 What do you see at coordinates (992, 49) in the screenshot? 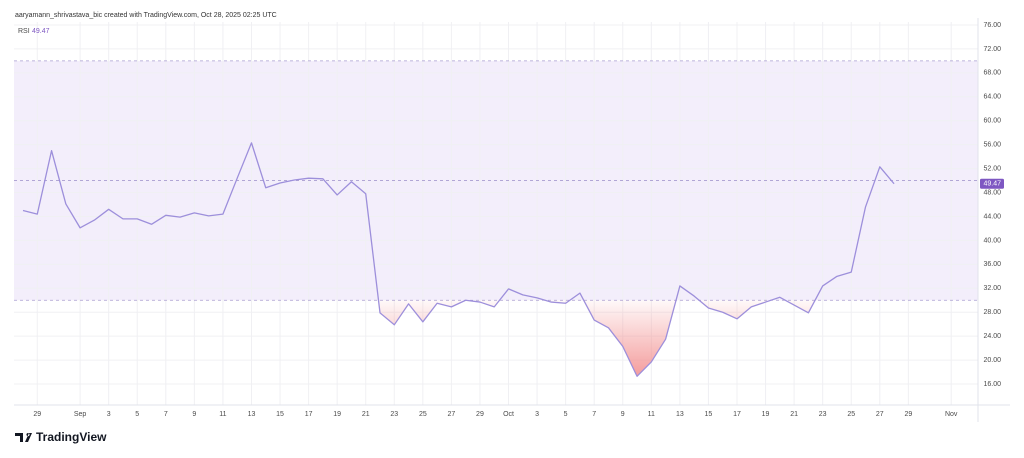
I see `y-tick-label: 72.00` at bounding box center [992, 49].